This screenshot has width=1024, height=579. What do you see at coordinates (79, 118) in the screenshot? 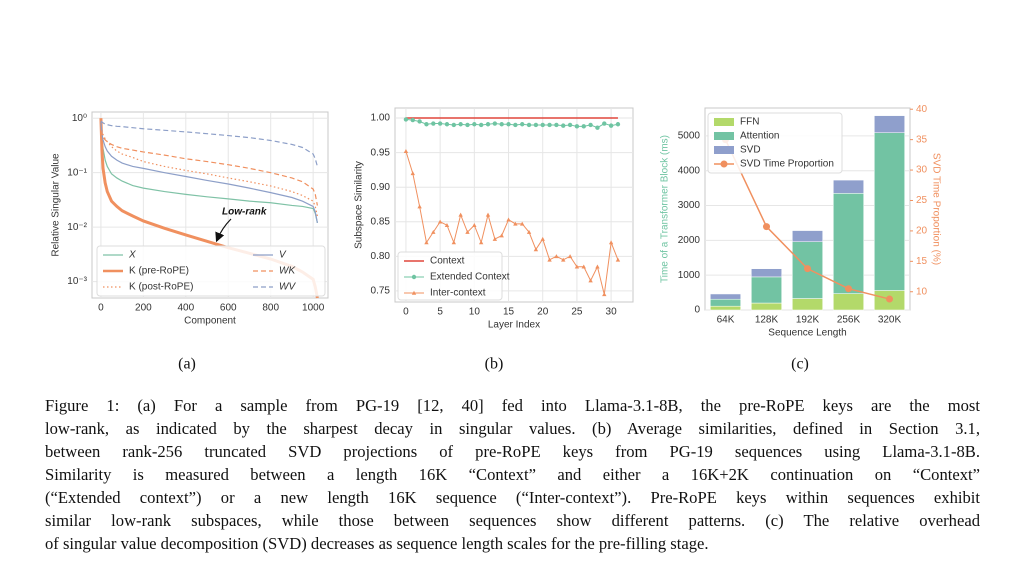
I see `y-tick-label: 10⁰` at bounding box center [79, 118].